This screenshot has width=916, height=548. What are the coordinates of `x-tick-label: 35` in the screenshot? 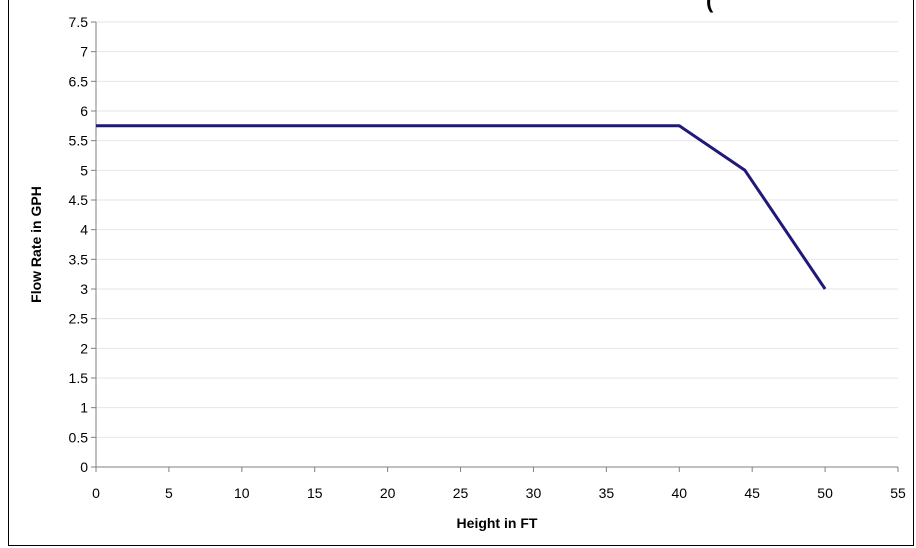 It's located at (607, 493).